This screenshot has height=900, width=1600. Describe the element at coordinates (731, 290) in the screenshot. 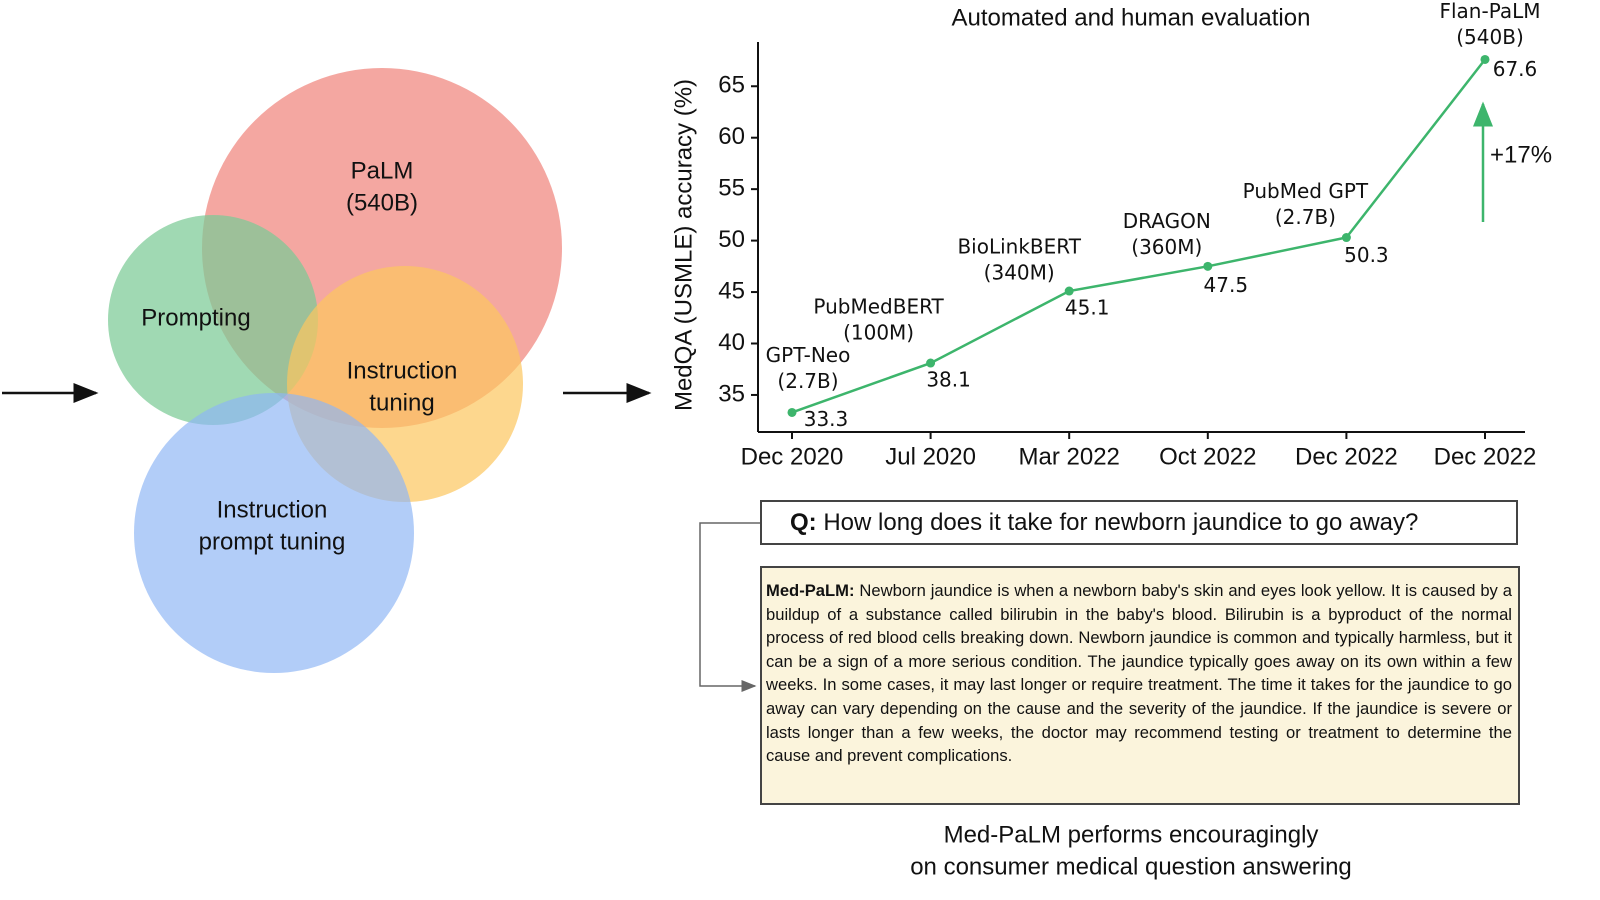

I see `y-tick-label: 45` at that location.